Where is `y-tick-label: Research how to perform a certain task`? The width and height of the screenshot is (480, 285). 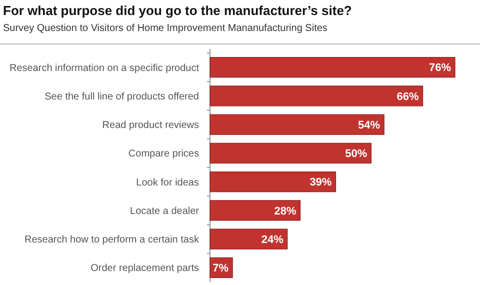 y-tick-label: Research how to perform a certain task is located at coordinates (112, 240).